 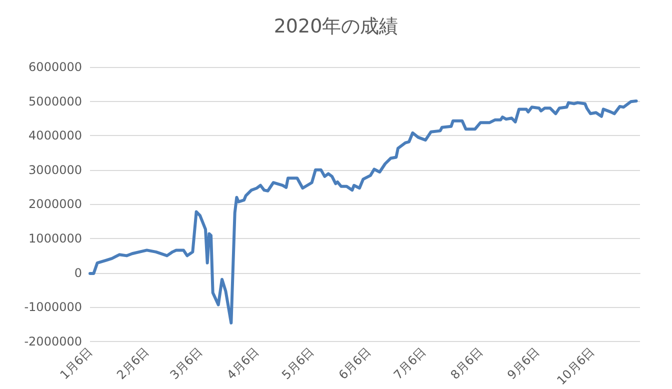 I want to click on chart-title: 2020年の成績, so click(x=336, y=27).